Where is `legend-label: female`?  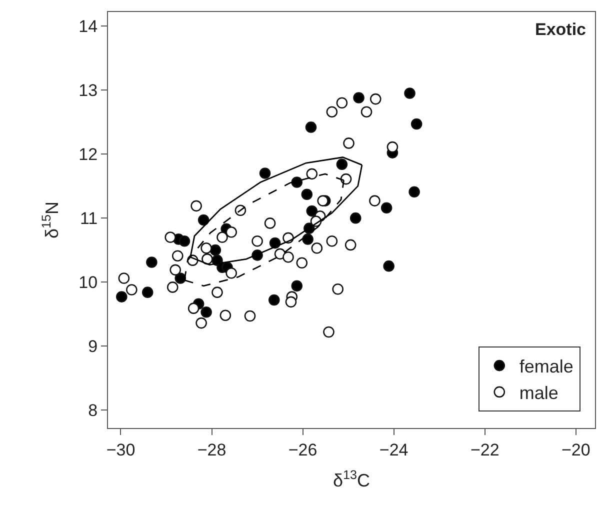 legend-label: female is located at coordinates (546, 366).